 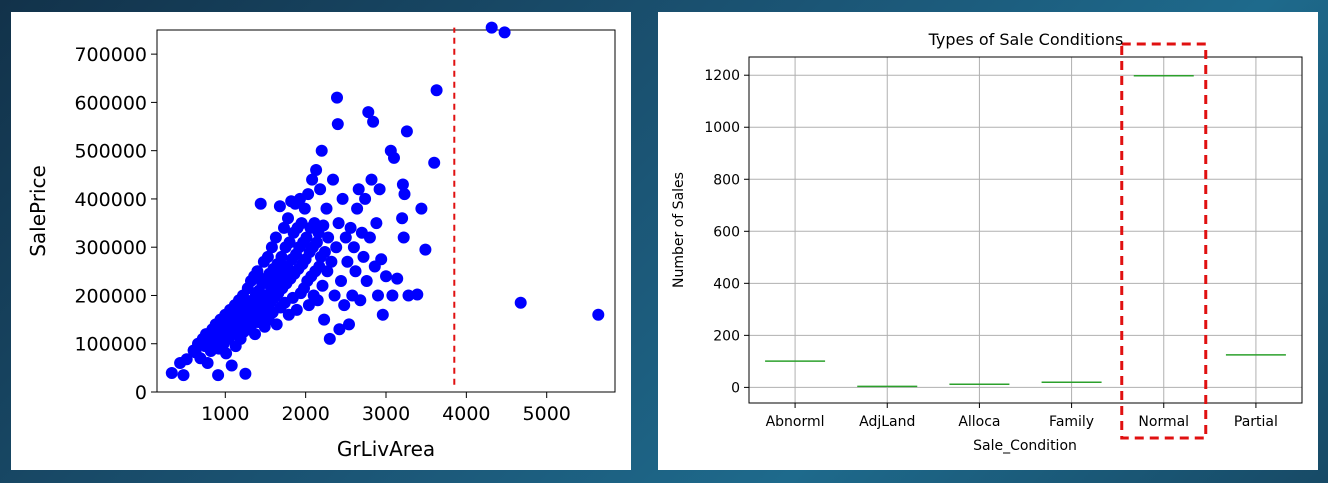 What do you see at coordinates (386, 449) in the screenshot?
I see `x-axis-label: GrLivArea` at bounding box center [386, 449].